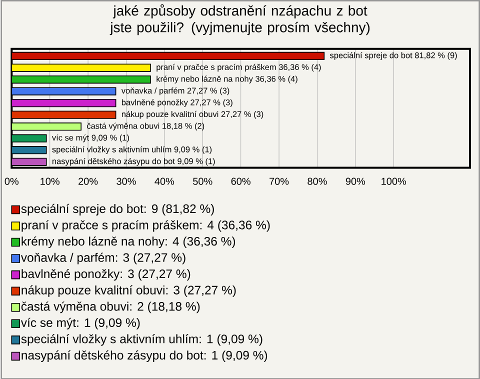 This screenshot has height=379, width=480. What do you see at coordinates (117, 210) in the screenshot?
I see `legend-label: speciální spreje do bot: 9 (81,82 %)` at bounding box center [117, 210].